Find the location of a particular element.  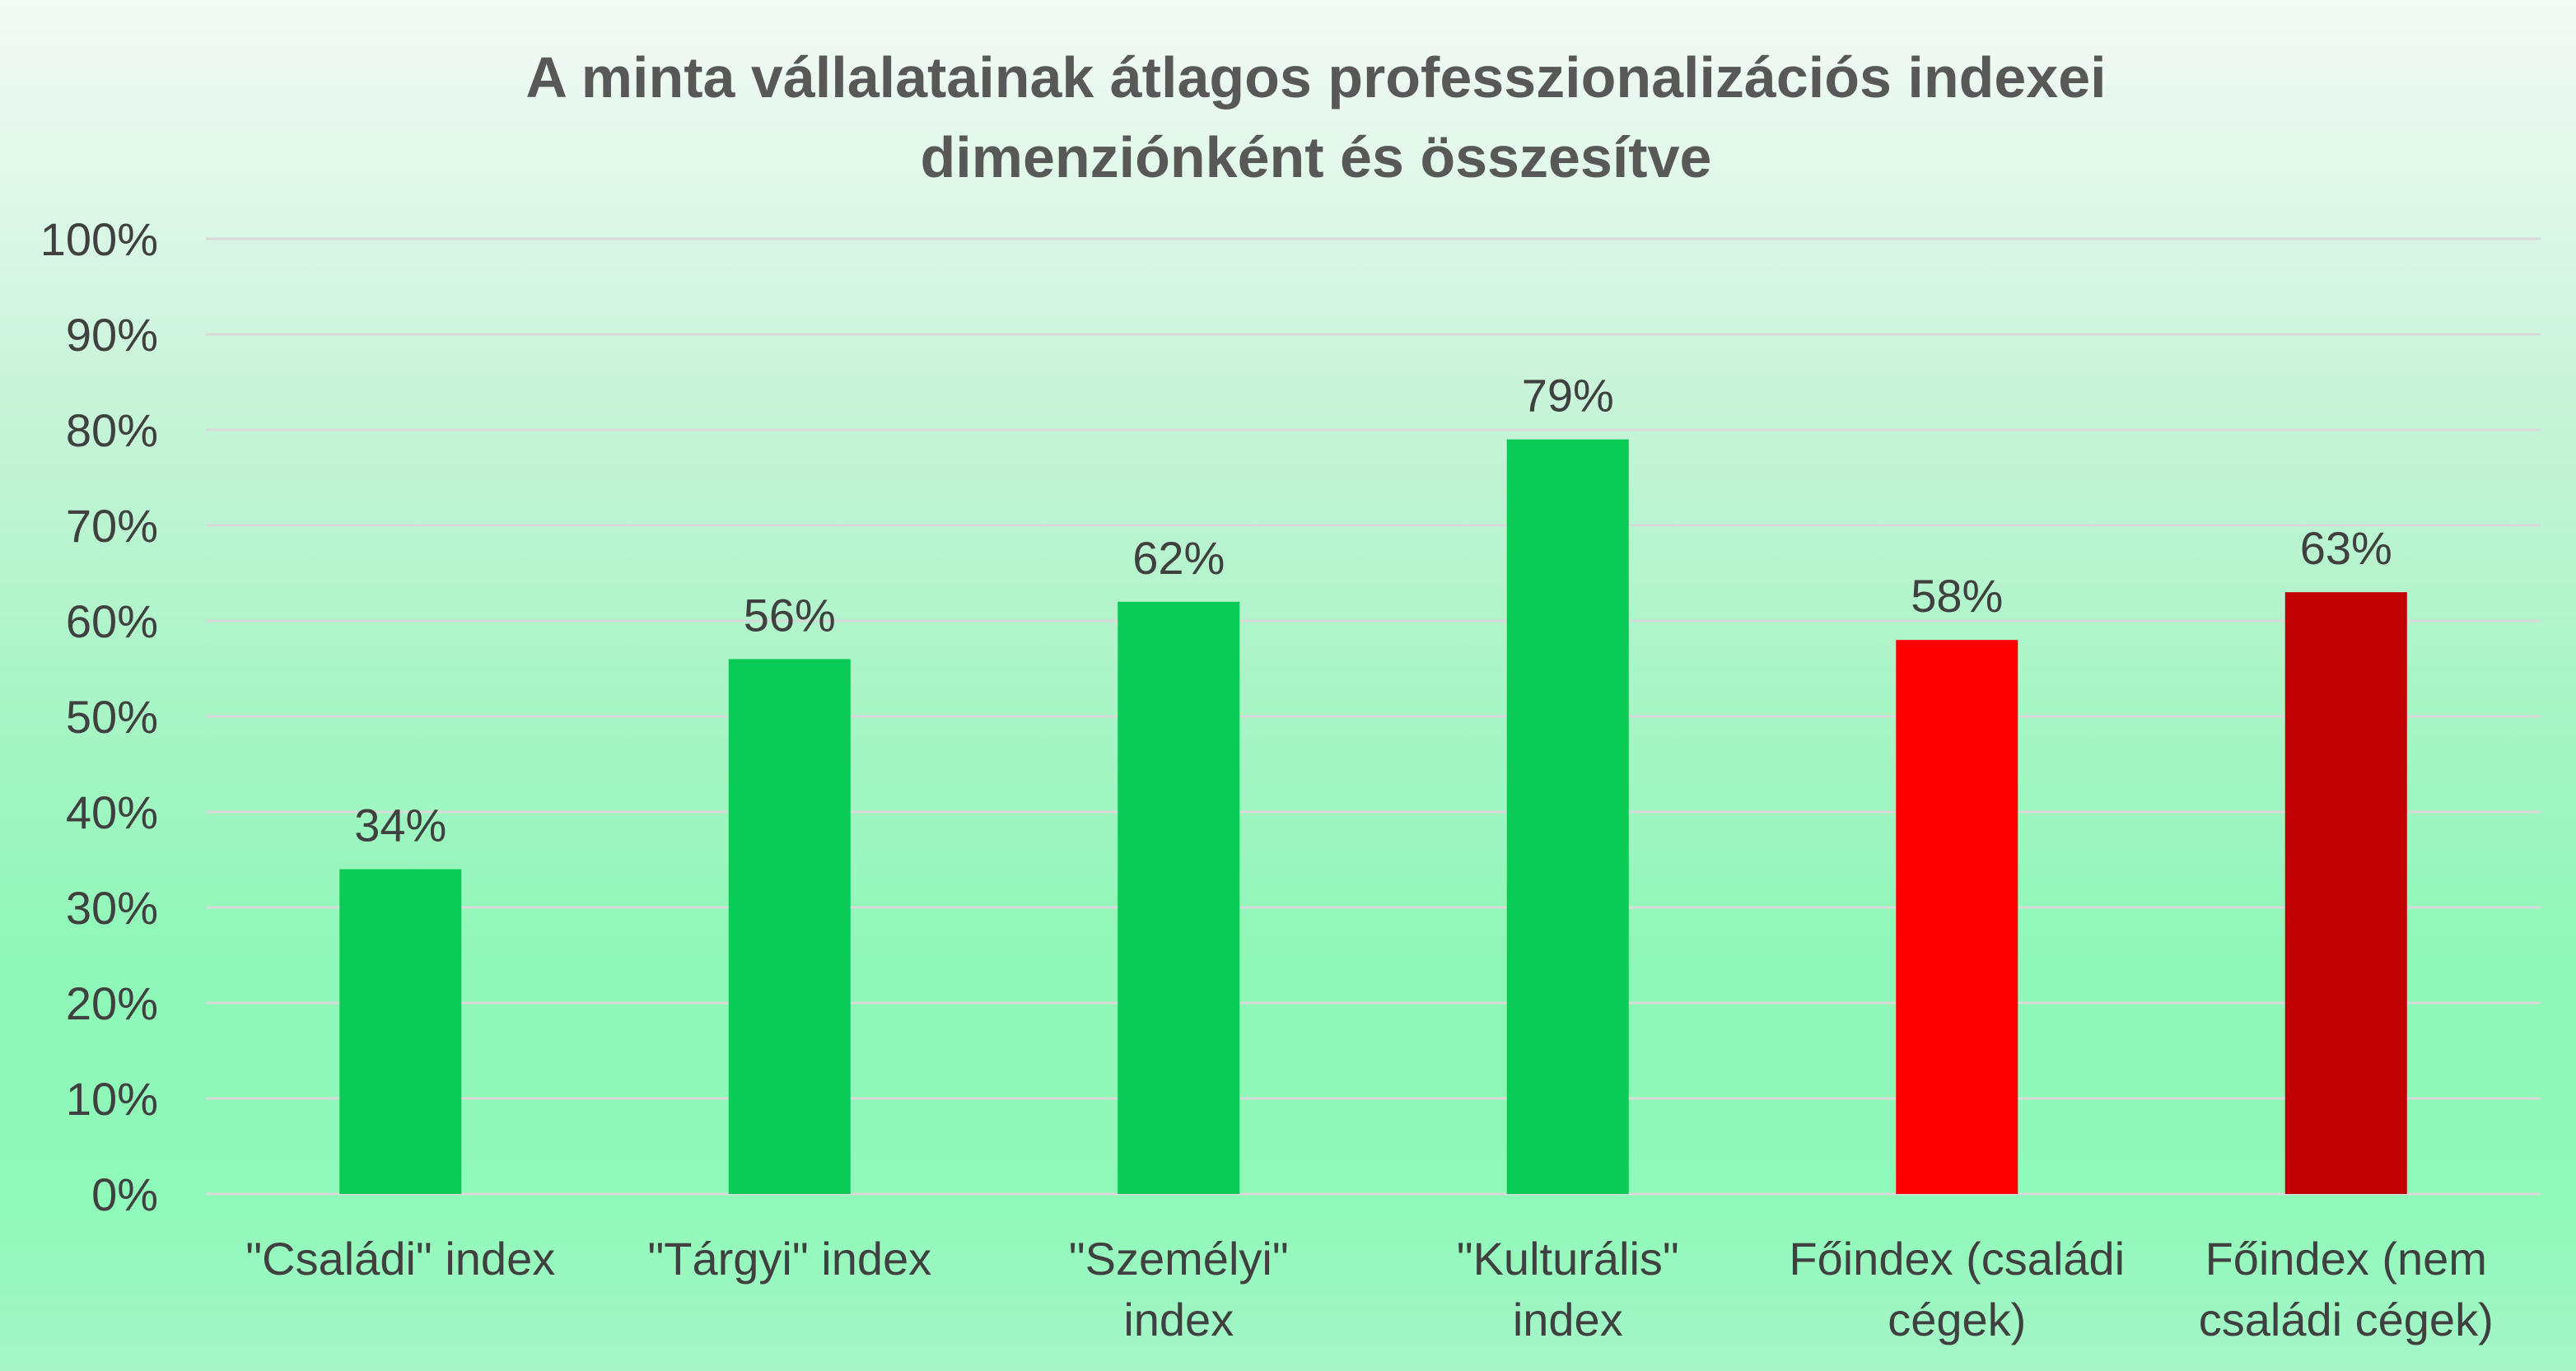

y-tick-label: 40% is located at coordinates (112, 812).